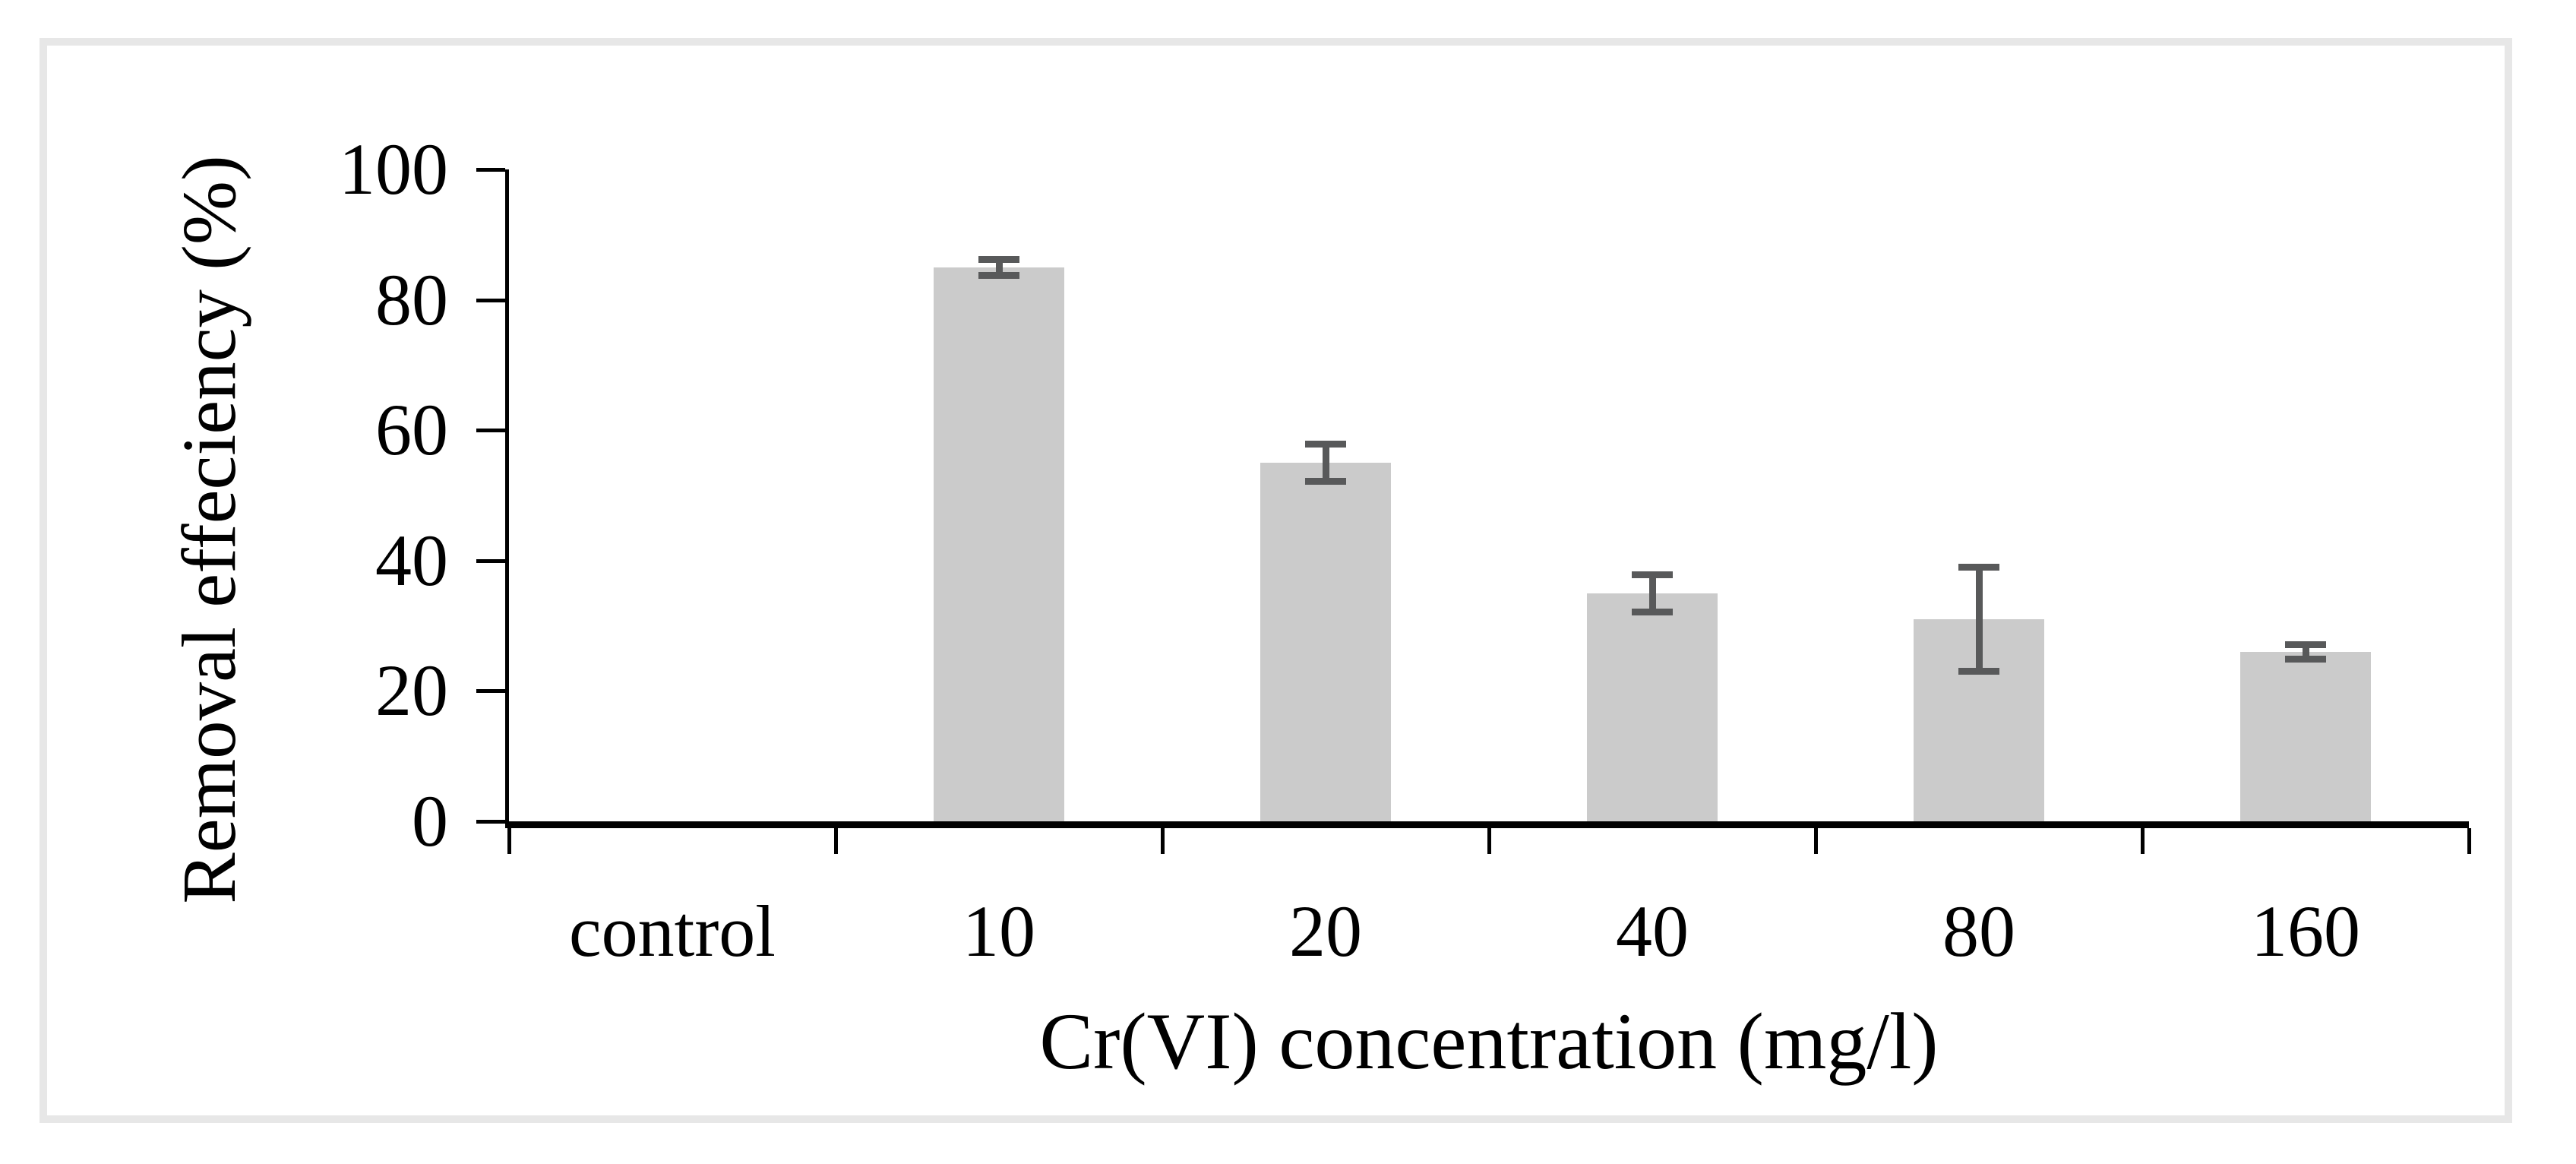 The image size is (2576, 1164). What do you see at coordinates (411, 560) in the screenshot?
I see `y-tick-label: 40` at bounding box center [411, 560].